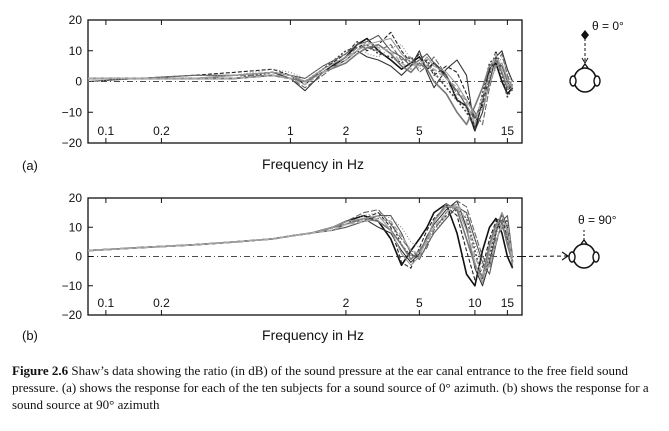  Describe the element at coordinates (72, 143) in the screenshot. I see `y-tick-label-a: −20` at that location.